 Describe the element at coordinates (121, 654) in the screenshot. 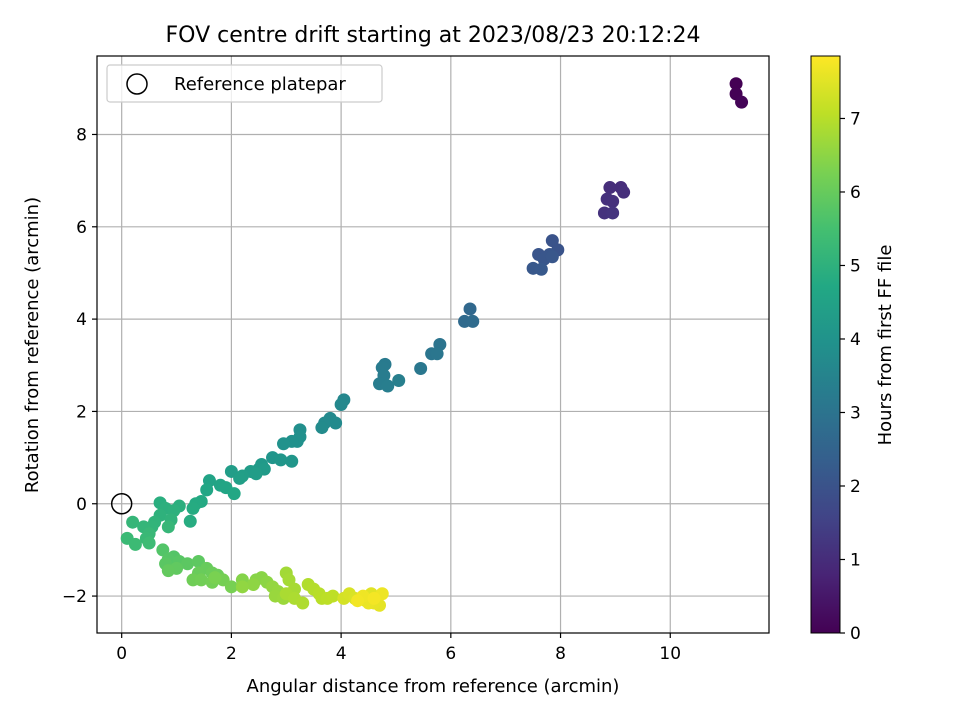

I see `x-tick-label: 0` at that location.